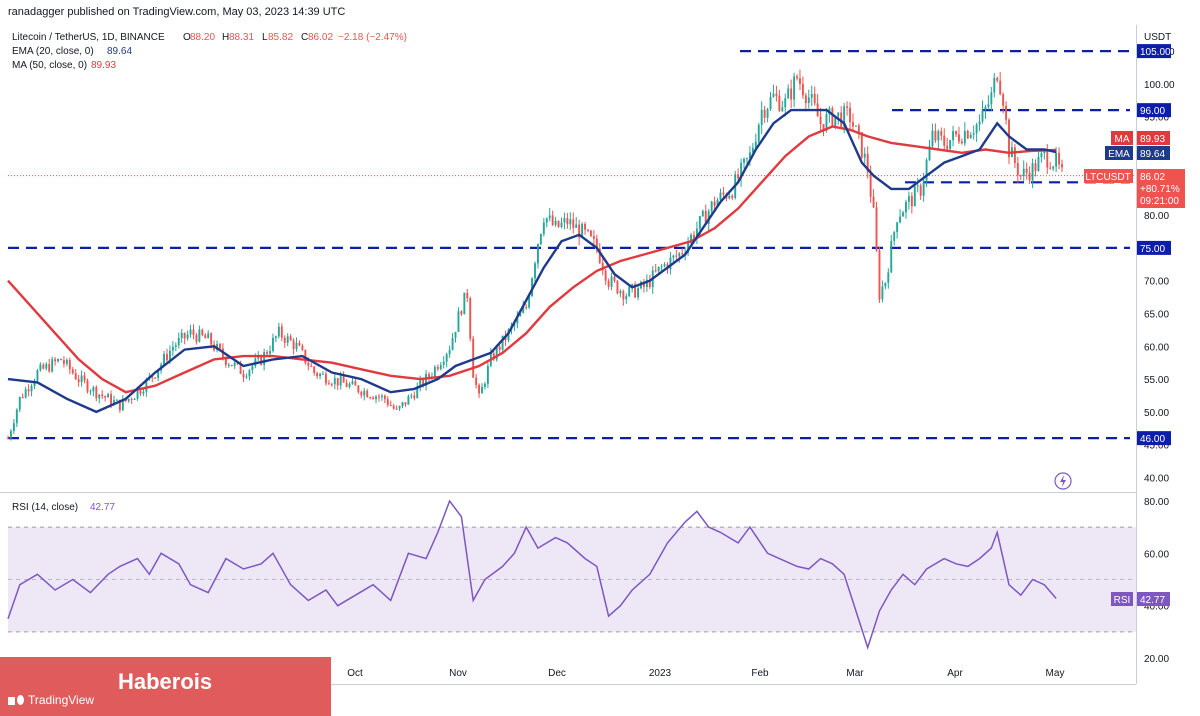 The height and width of the screenshot is (716, 1200). I want to click on level-badge-label: 46.00, so click(1152, 439).